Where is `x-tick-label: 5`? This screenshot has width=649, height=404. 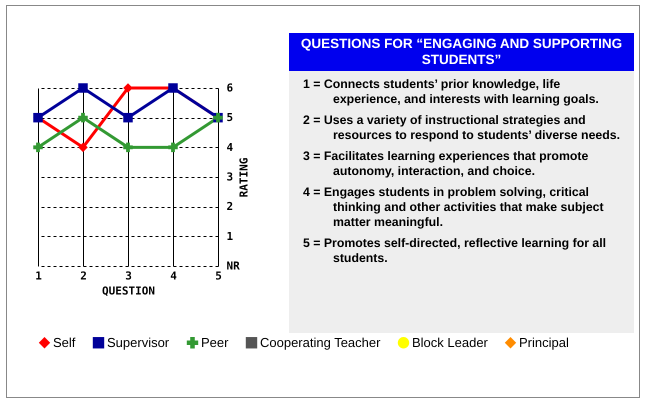 x-tick-label: 5 is located at coordinates (218, 276).